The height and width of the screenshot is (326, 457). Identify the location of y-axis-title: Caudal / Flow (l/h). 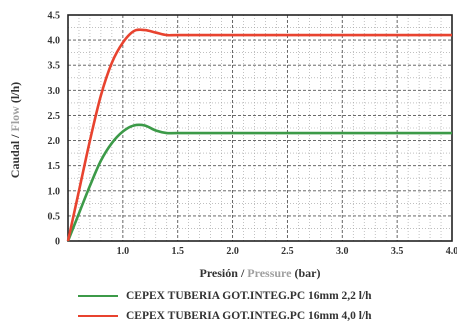
(15, 130).